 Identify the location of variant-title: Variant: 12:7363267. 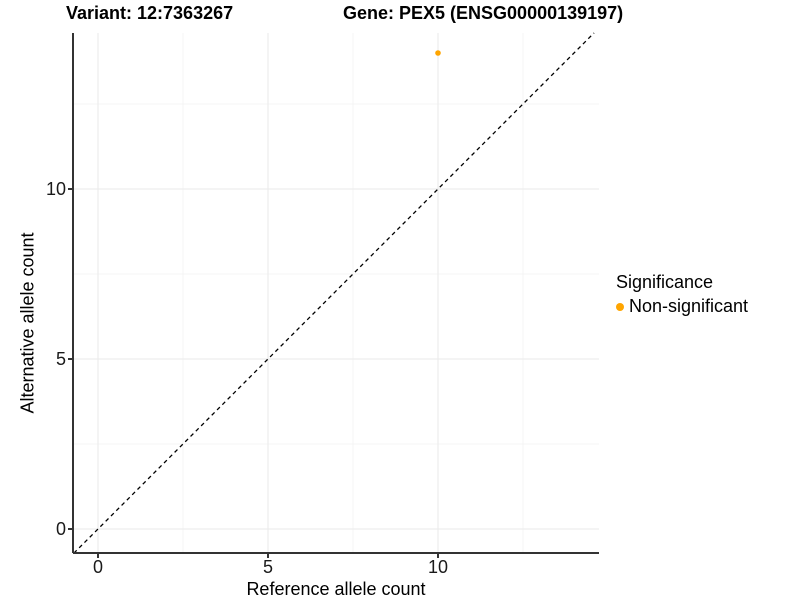
(150, 13).